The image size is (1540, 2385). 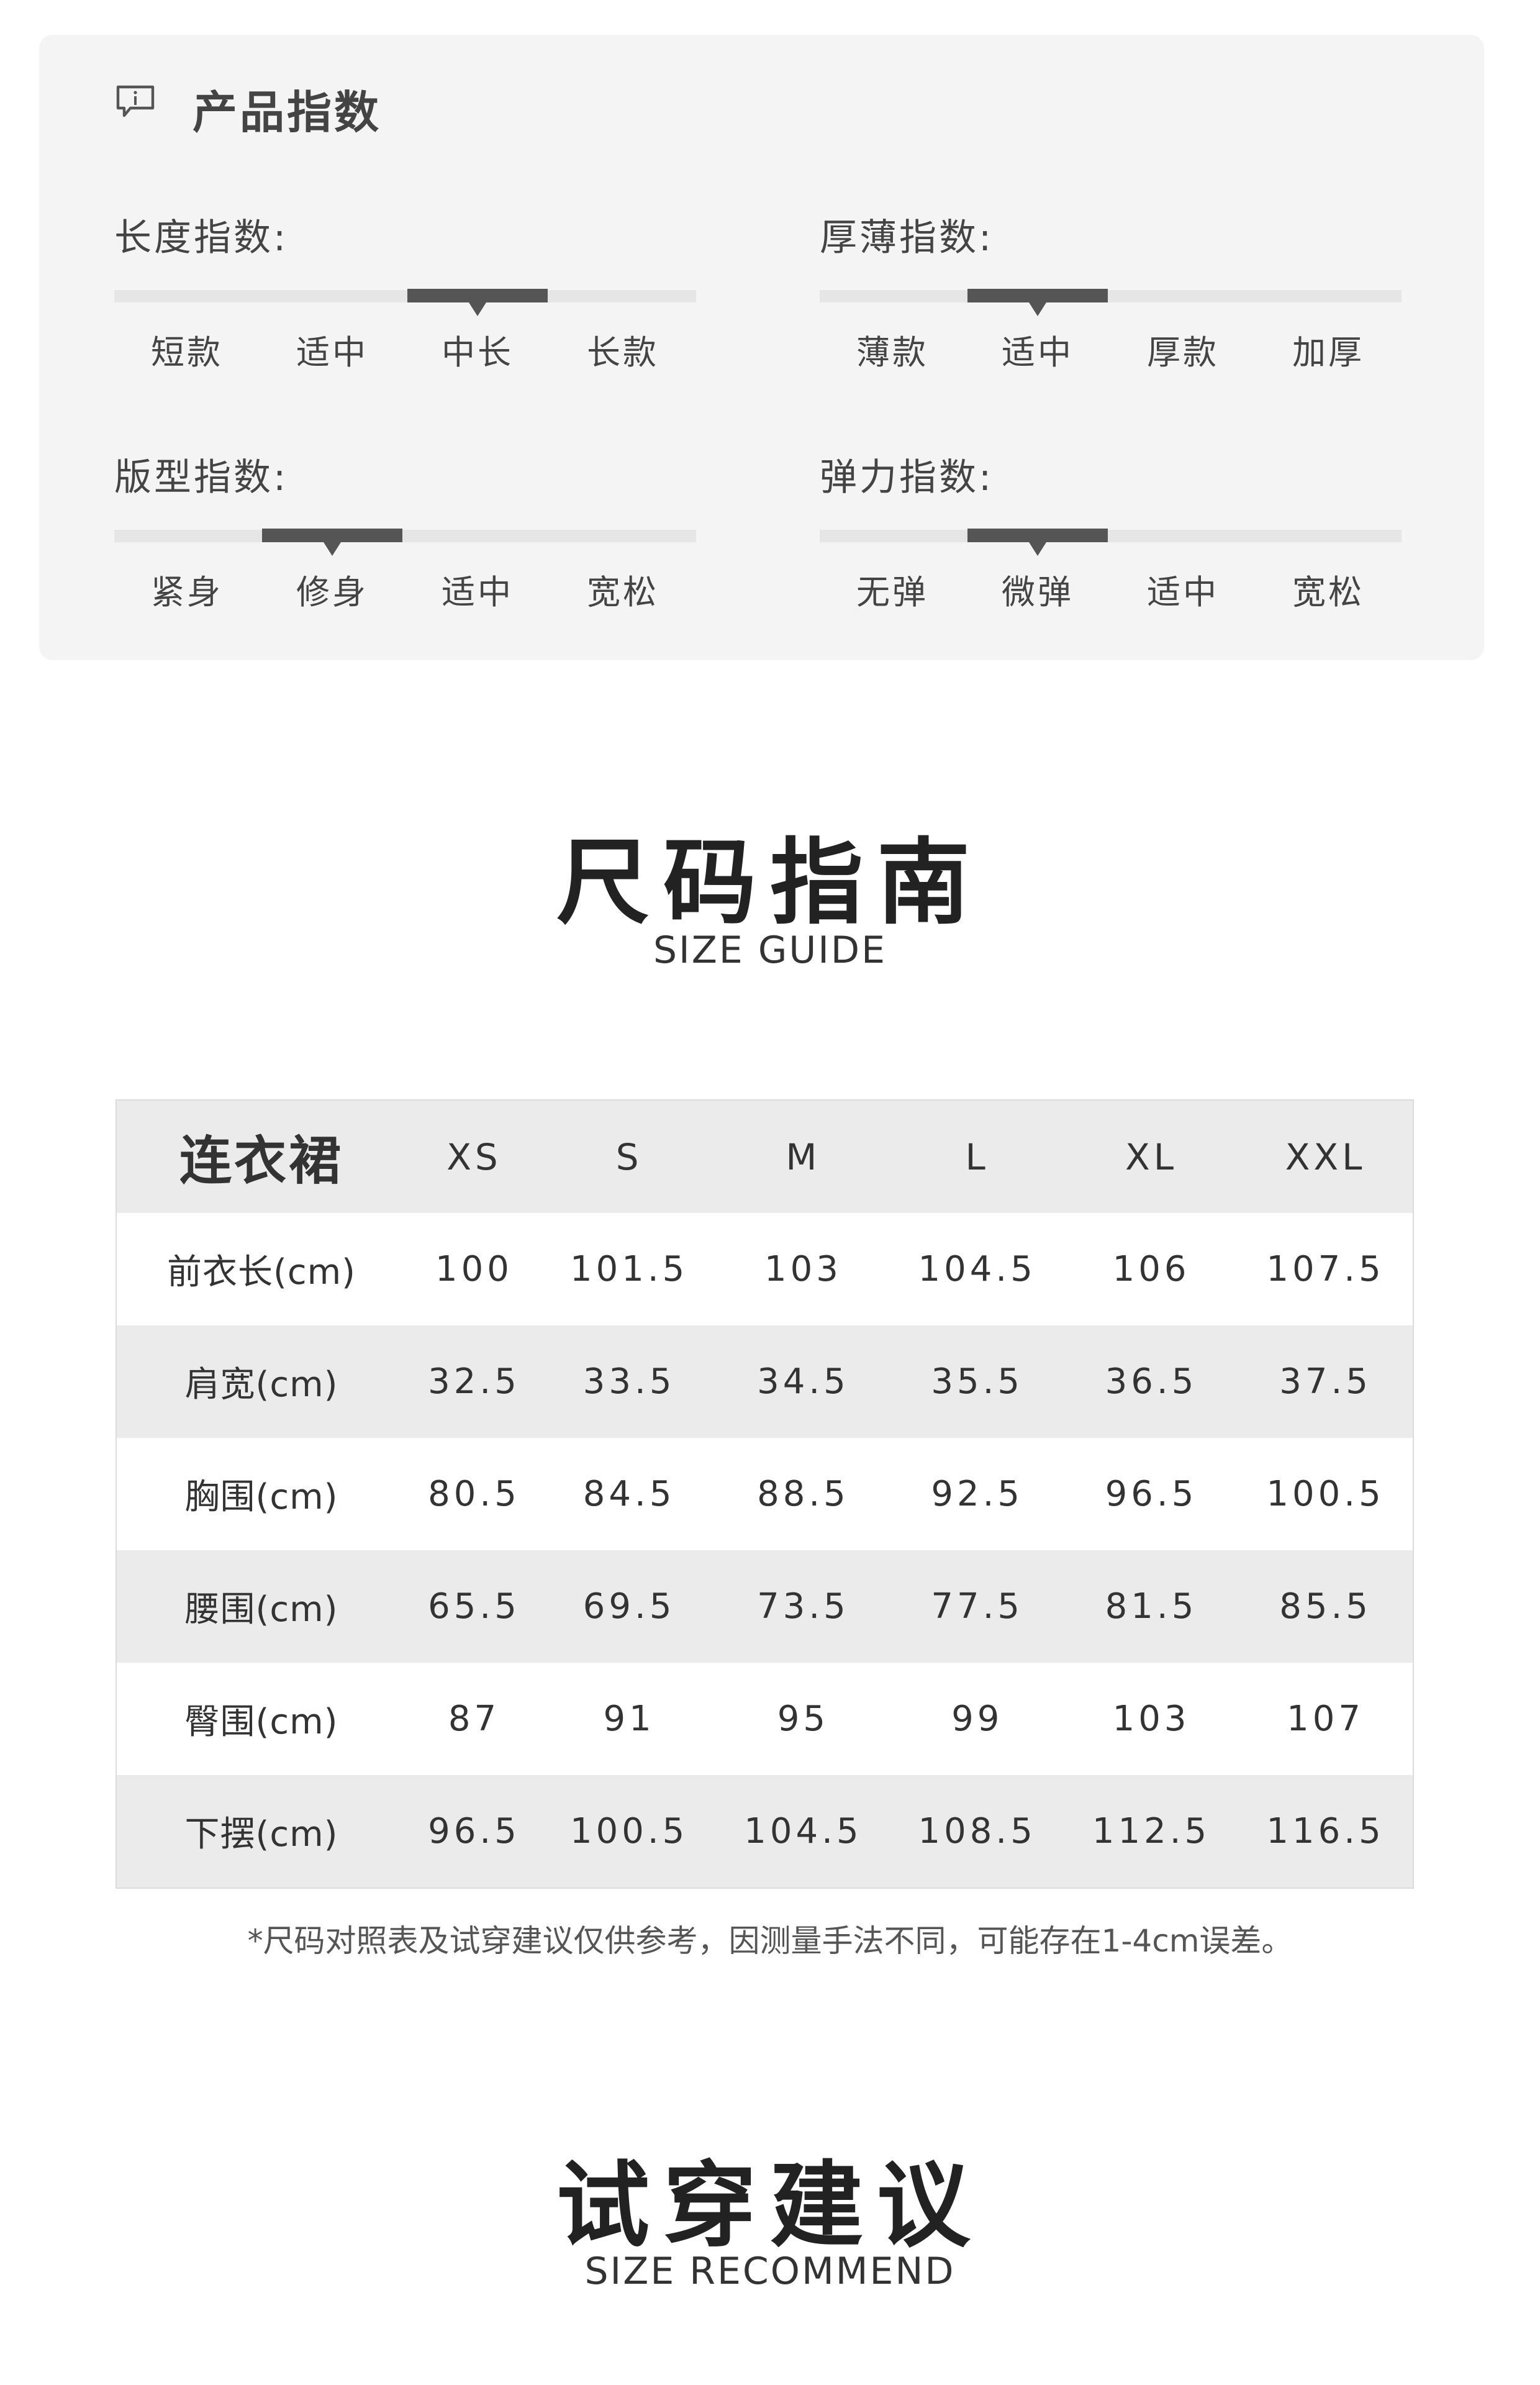 What do you see at coordinates (1326, 1832) in the screenshot?
I see `measurement-value: 116.5` at bounding box center [1326, 1832].